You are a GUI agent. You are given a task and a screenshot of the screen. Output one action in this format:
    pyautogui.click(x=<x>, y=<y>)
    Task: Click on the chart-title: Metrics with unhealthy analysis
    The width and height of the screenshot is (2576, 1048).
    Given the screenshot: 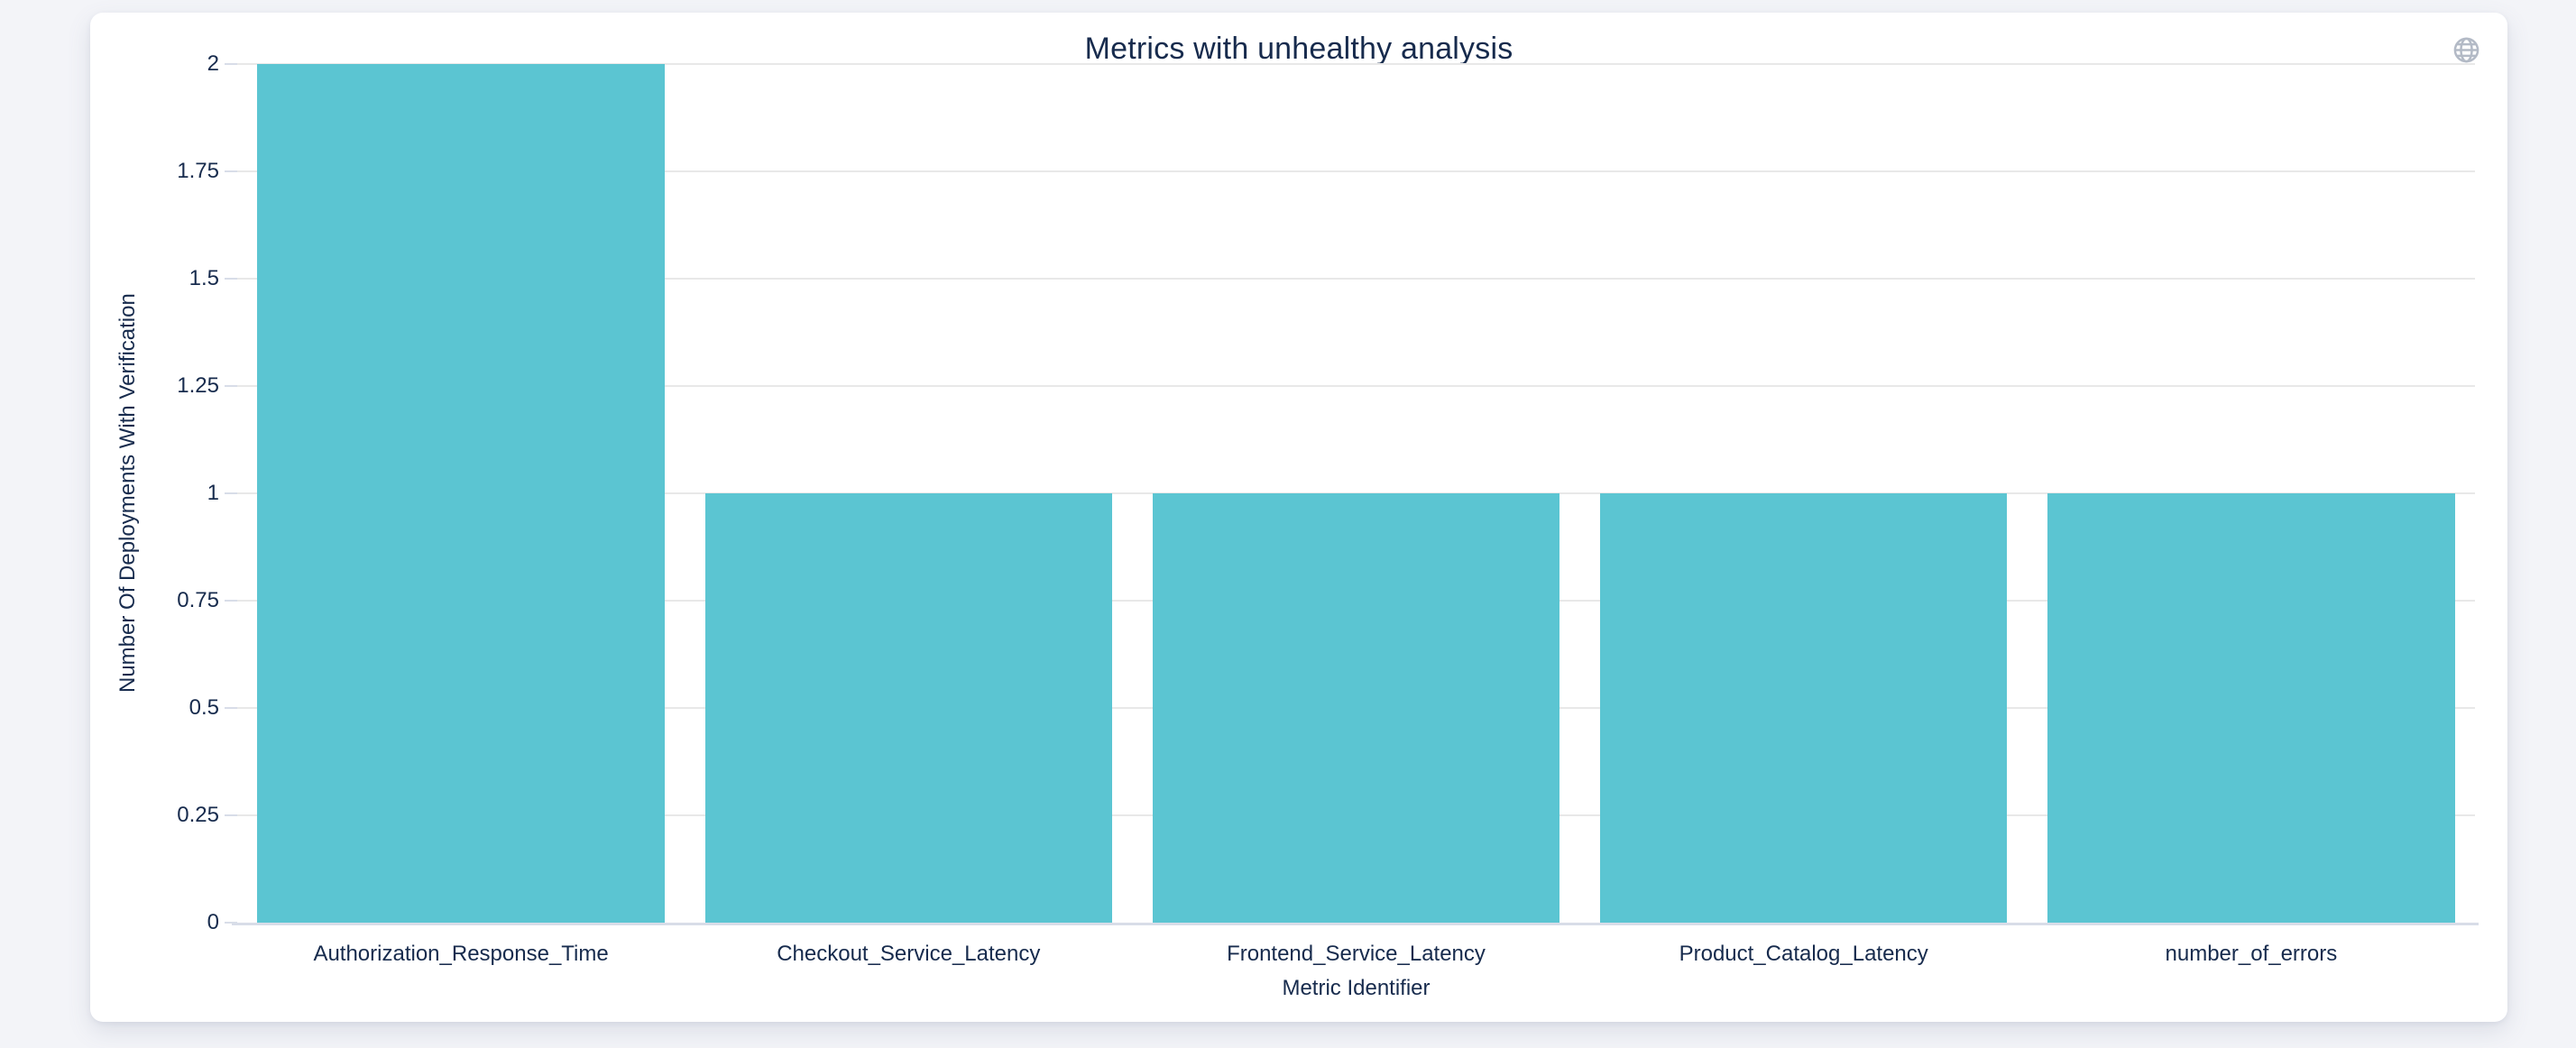 What is the action you would take?
    pyautogui.click(x=1299, y=49)
    